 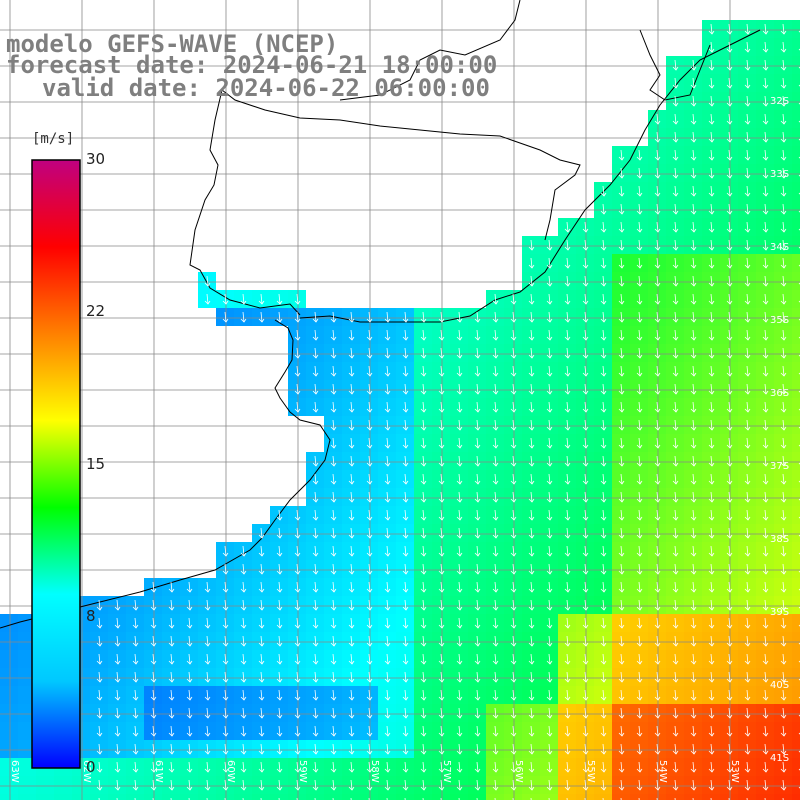 I want to click on colorbar-ramp, so click(x=56, y=464).